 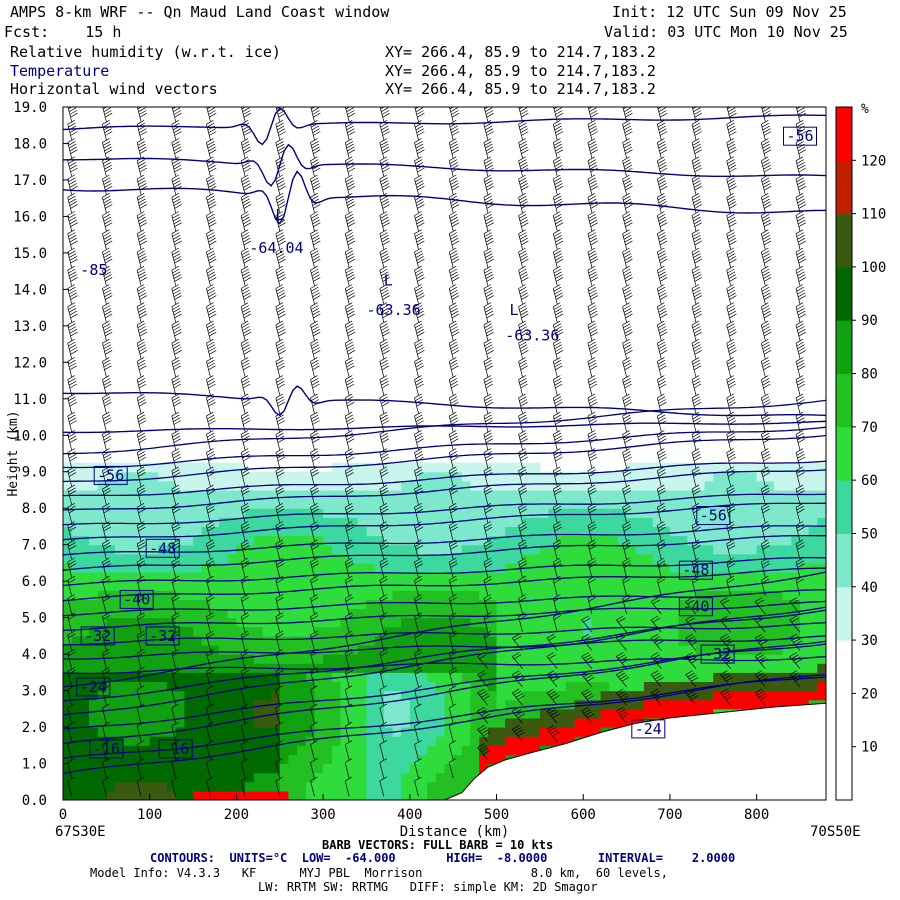 What do you see at coordinates (514, 310) in the screenshot?
I see `low-marker: L` at bounding box center [514, 310].